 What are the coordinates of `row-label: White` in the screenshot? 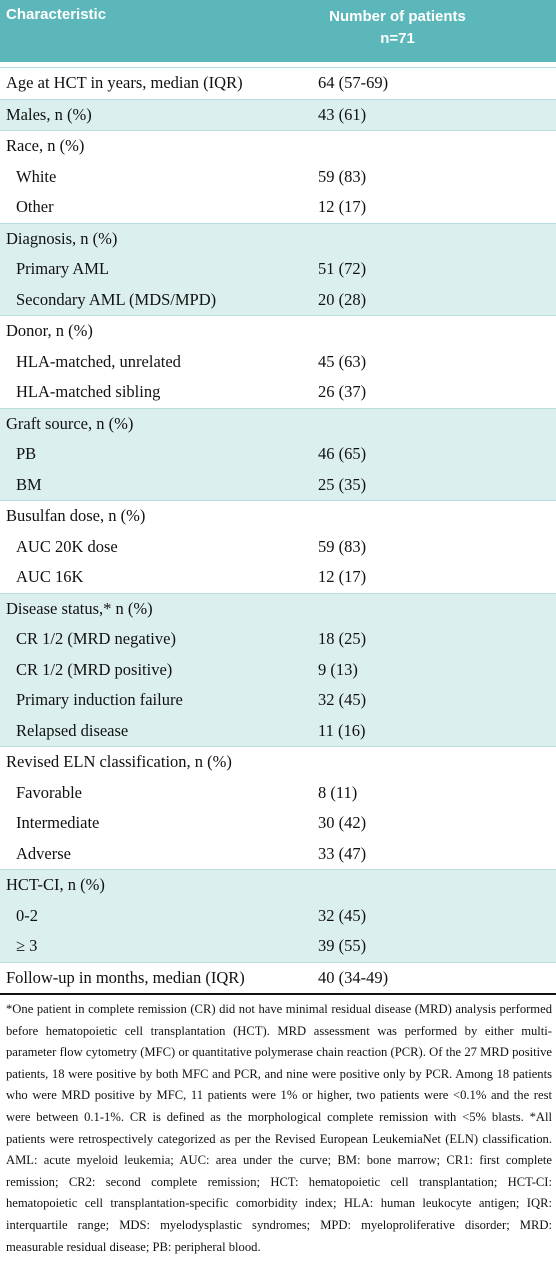 It's located at (36, 176).